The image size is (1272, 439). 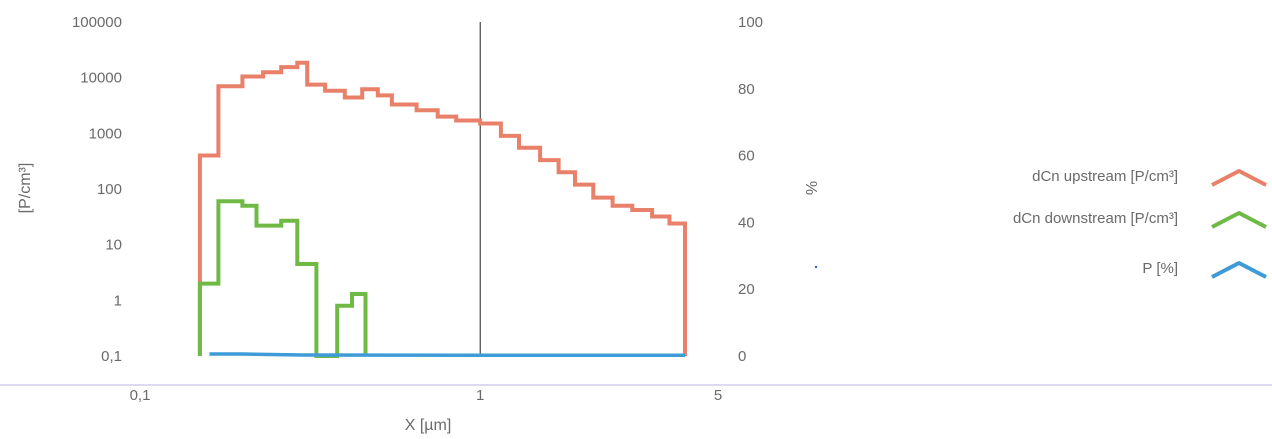 I want to click on y-axis-left-label: [P/cm³], so click(x=25, y=188).